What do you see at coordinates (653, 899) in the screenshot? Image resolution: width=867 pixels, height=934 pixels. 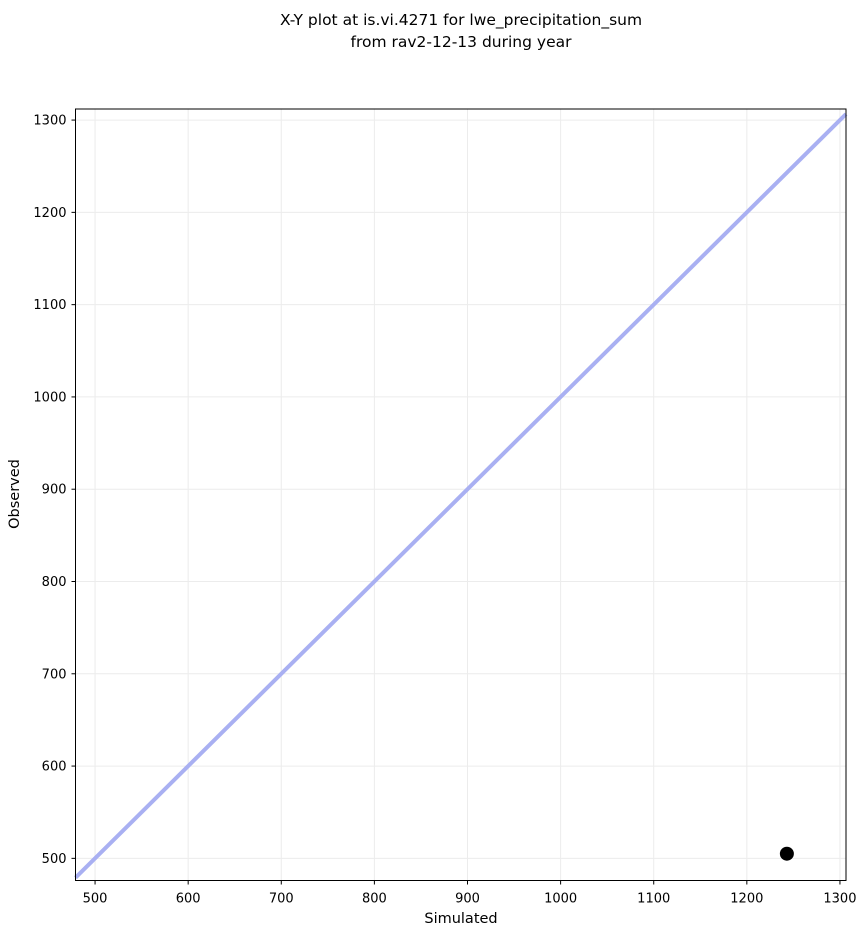 I see `x-tick-label: 1100` at bounding box center [653, 899].